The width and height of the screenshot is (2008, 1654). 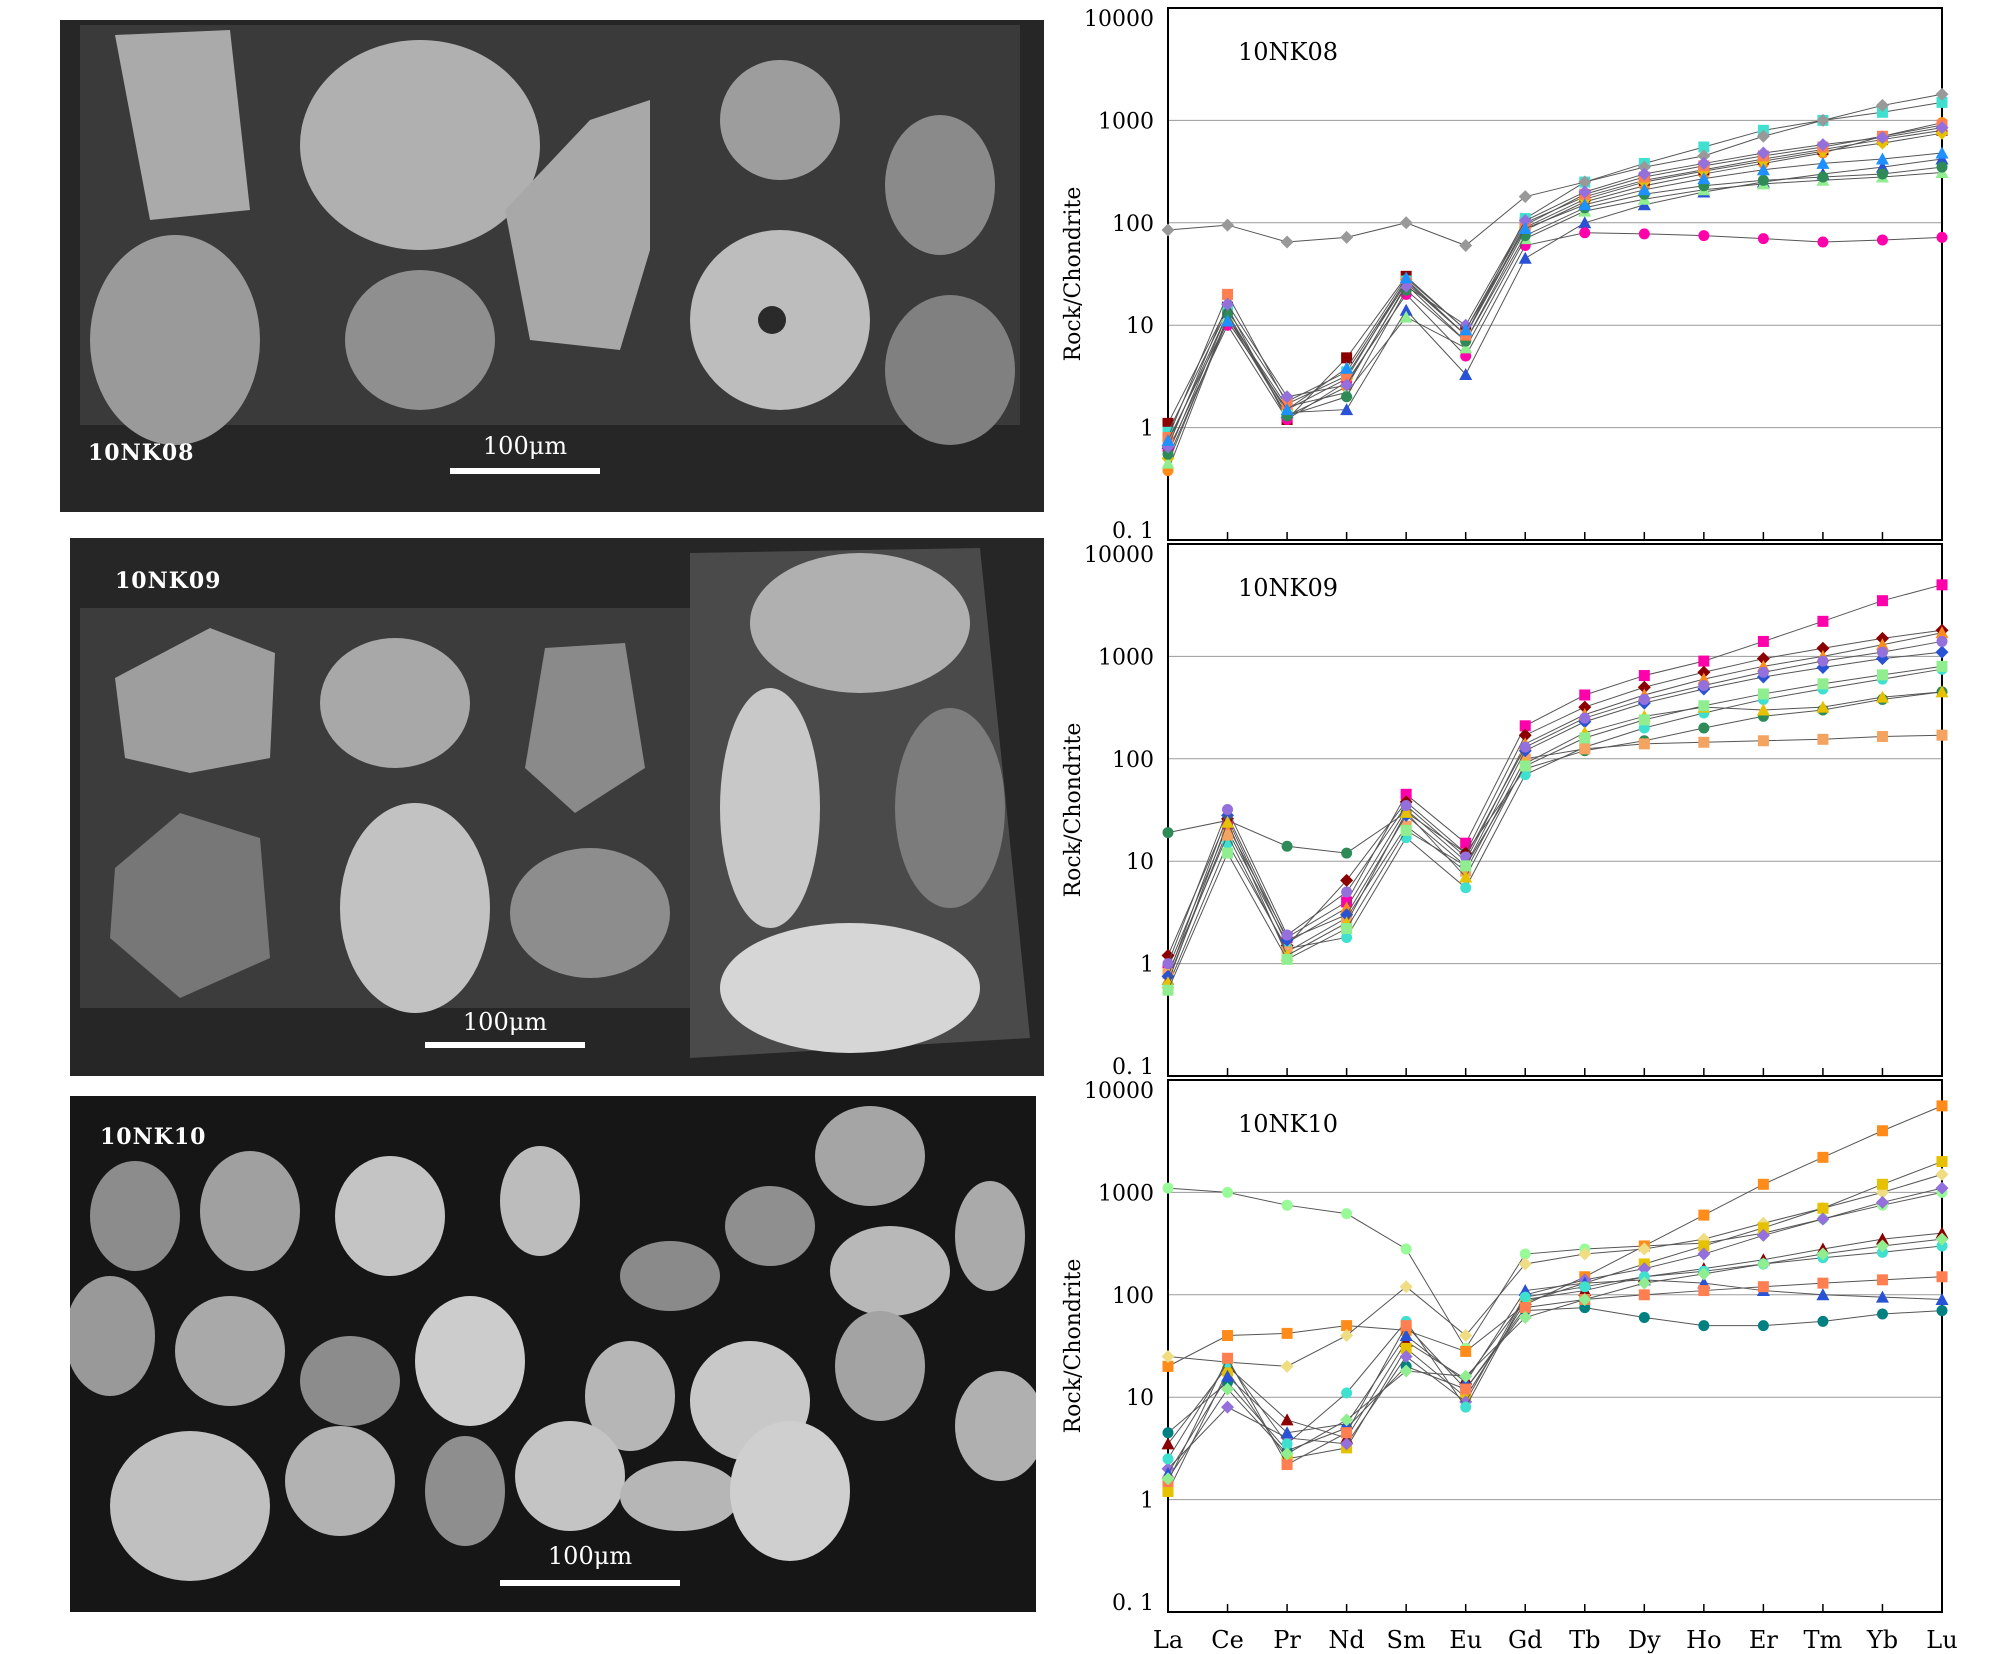 I want to click on y-tick-label: 100, so click(x=1133, y=224).